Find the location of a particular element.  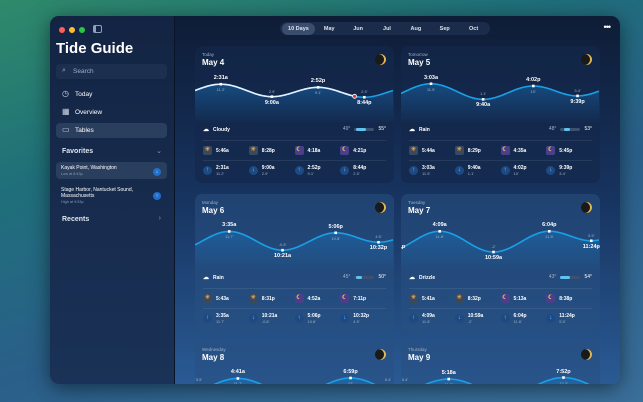

tide-time-label: 3:35a is located at coordinates (229, 225).